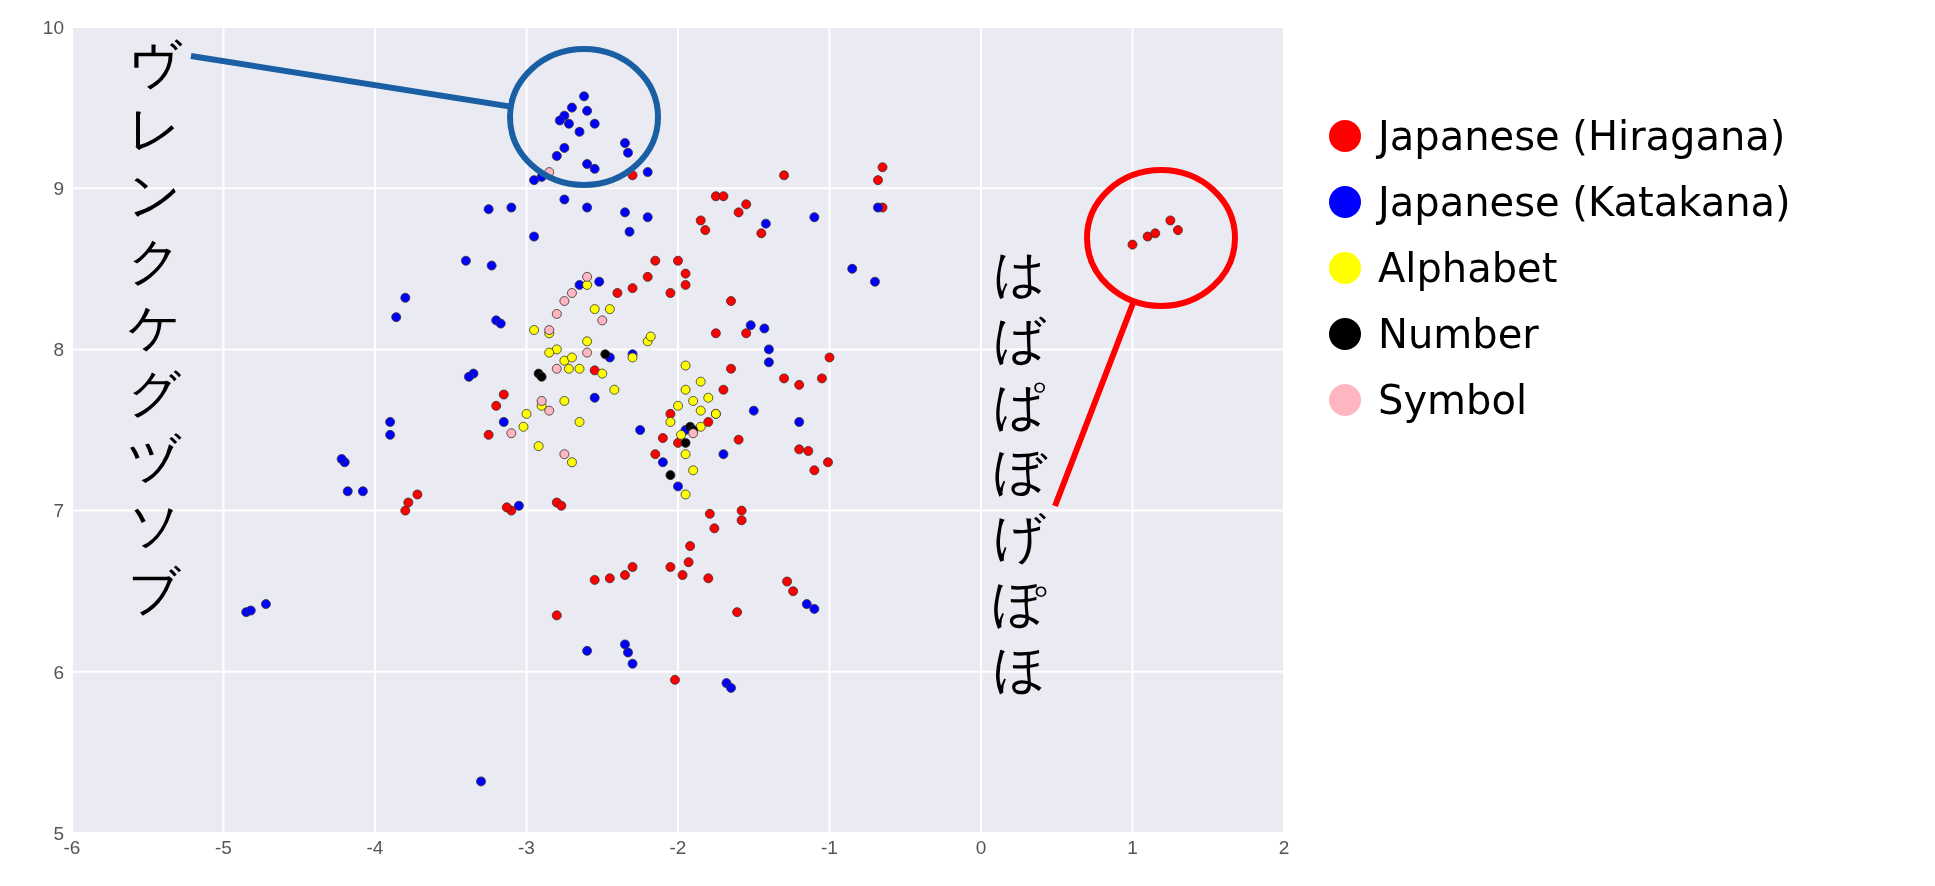 The width and height of the screenshot is (1935, 886). Describe the element at coordinates (1582, 136) in the screenshot. I see `legend-label: Japanese (Hiragana)` at that location.